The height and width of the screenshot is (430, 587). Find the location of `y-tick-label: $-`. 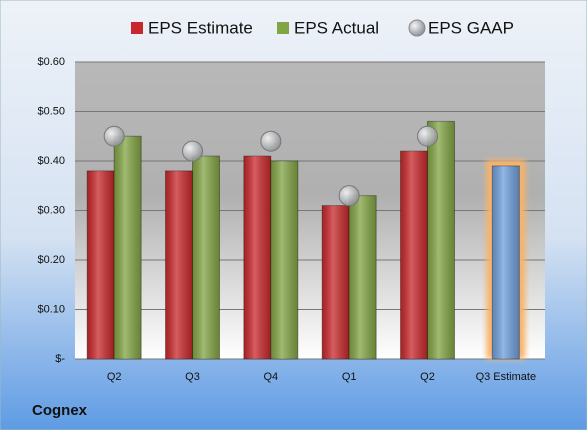

y-tick-label: $- is located at coordinates (60, 359).